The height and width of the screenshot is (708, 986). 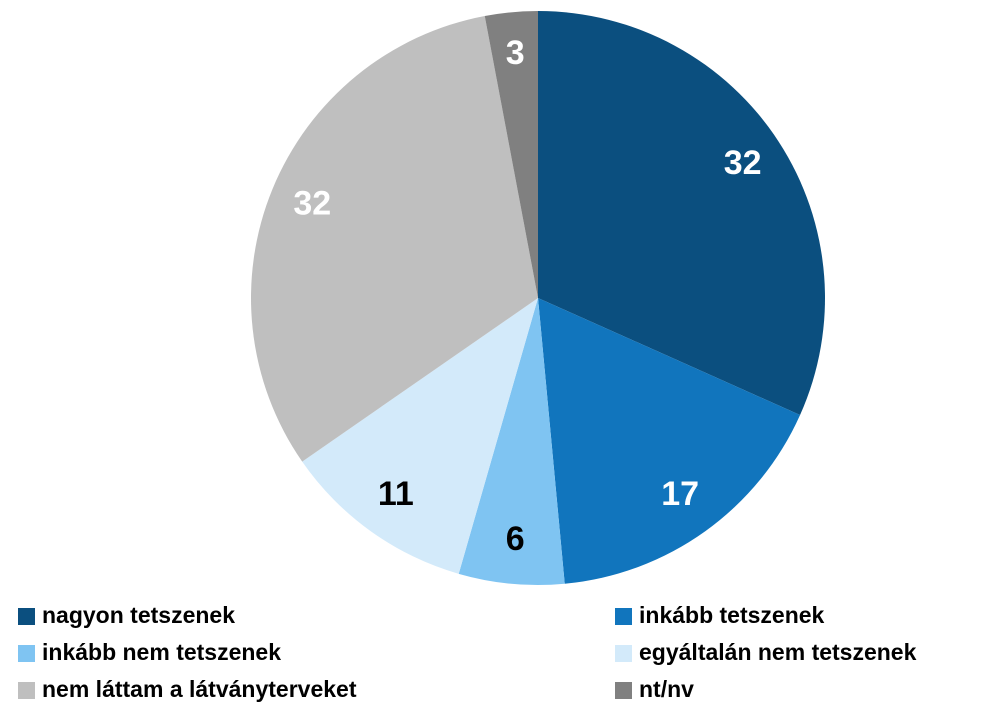 I want to click on legend-label: inkább nem tetszenek, so click(x=161, y=652).